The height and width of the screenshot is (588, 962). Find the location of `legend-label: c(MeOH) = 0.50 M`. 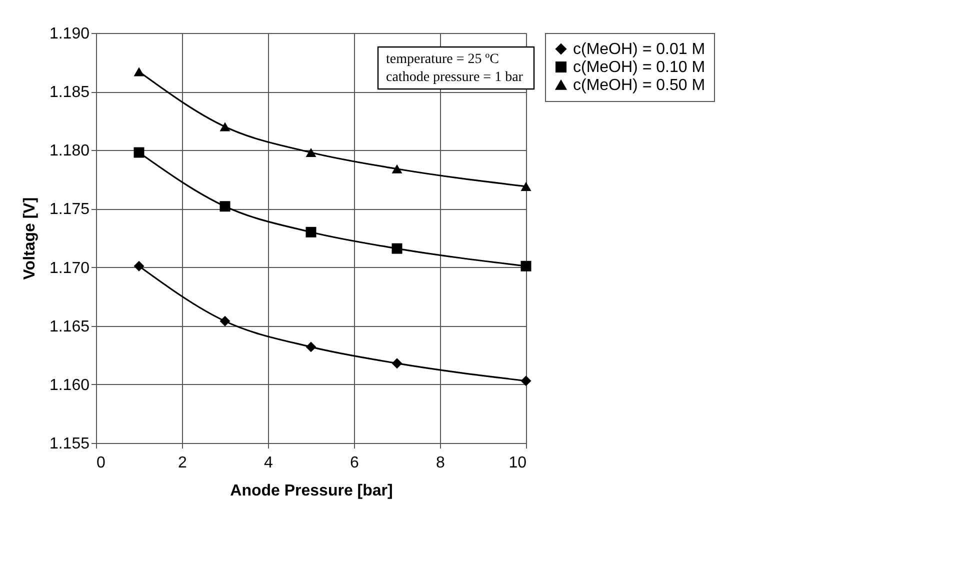

legend-label: c(MeOH) = 0.50 M is located at coordinates (639, 85).